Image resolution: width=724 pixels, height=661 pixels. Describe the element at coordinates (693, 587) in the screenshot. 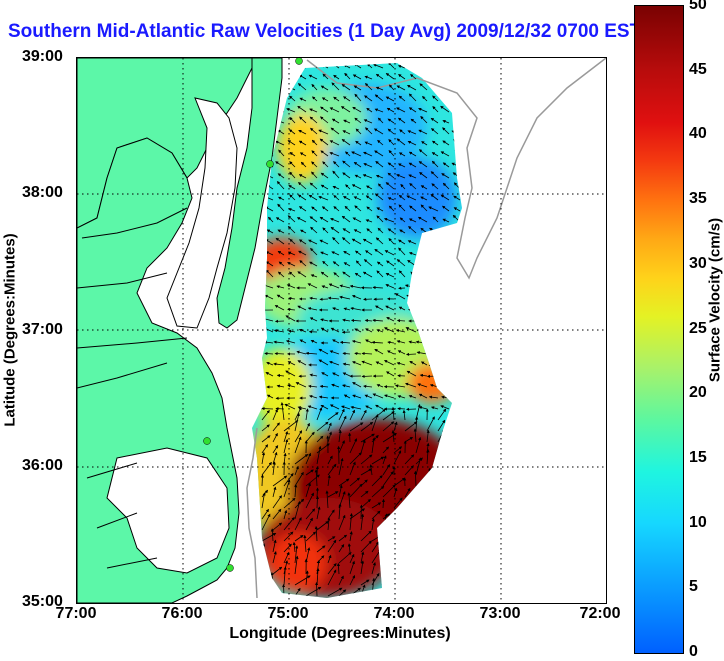

I see `colorbar-tick-5: 5` at that location.